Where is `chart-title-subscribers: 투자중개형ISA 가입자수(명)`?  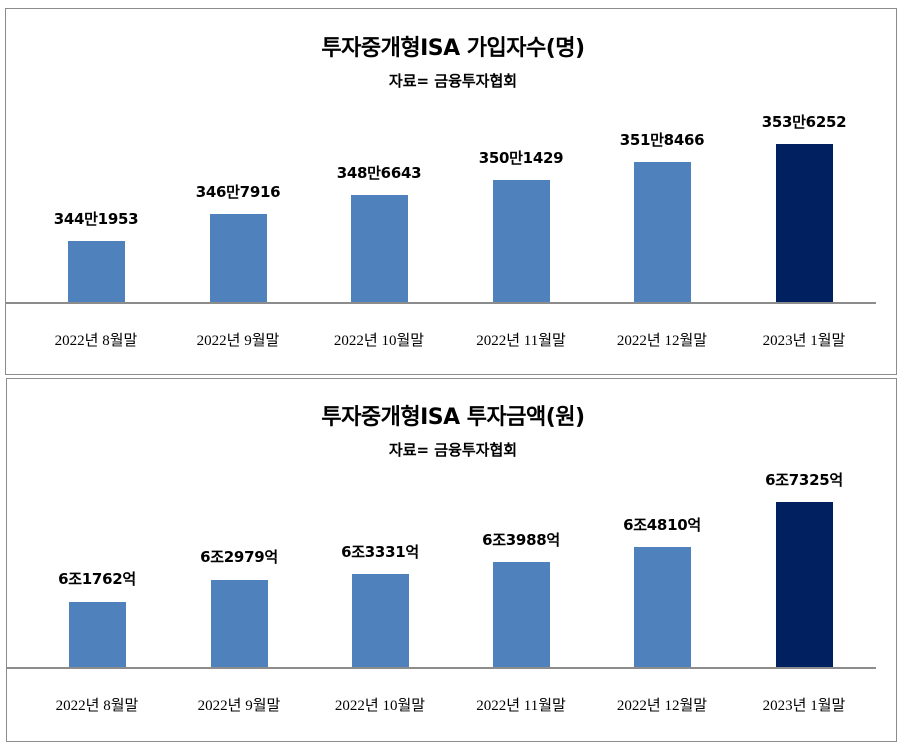 chart-title-subscribers: 투자중개형ISA 가입자수(명) is located at coordinates (453, 48).